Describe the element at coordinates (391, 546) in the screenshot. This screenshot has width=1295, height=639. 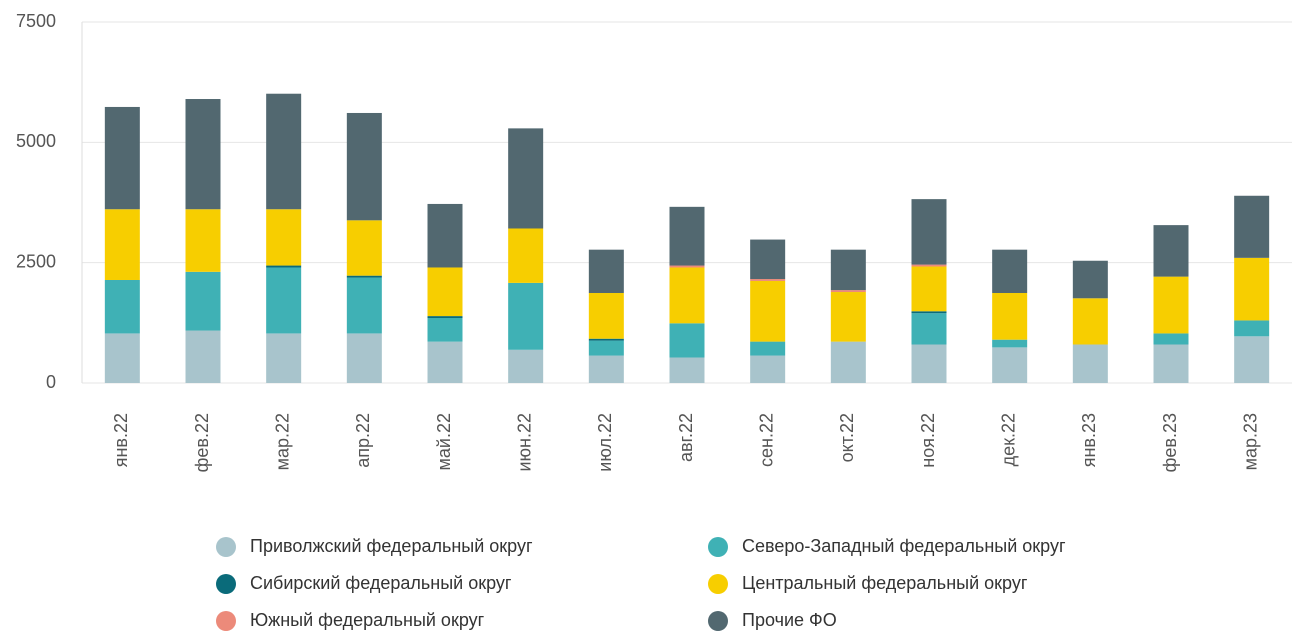
I see `legend-label: Приволжский федеральный округ` at that location.